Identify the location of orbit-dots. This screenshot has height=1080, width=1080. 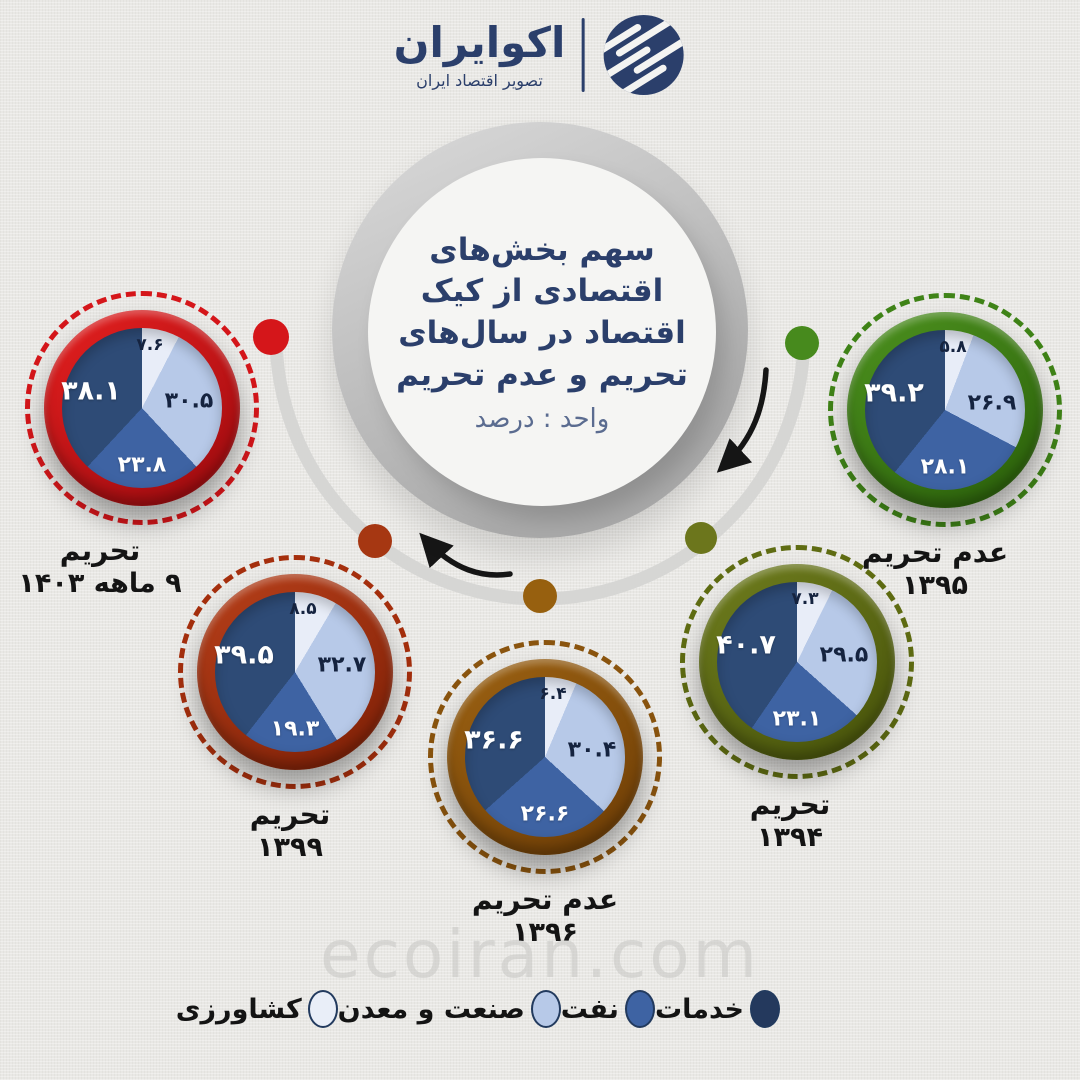
(536, 466).